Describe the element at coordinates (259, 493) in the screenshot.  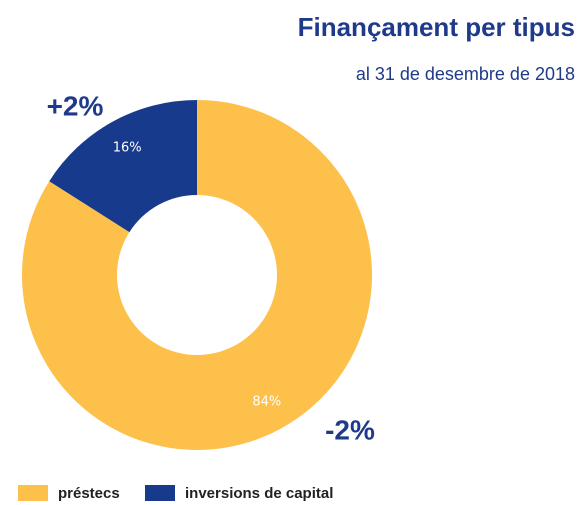
I see `legend-label: inversions de capital` at that location.